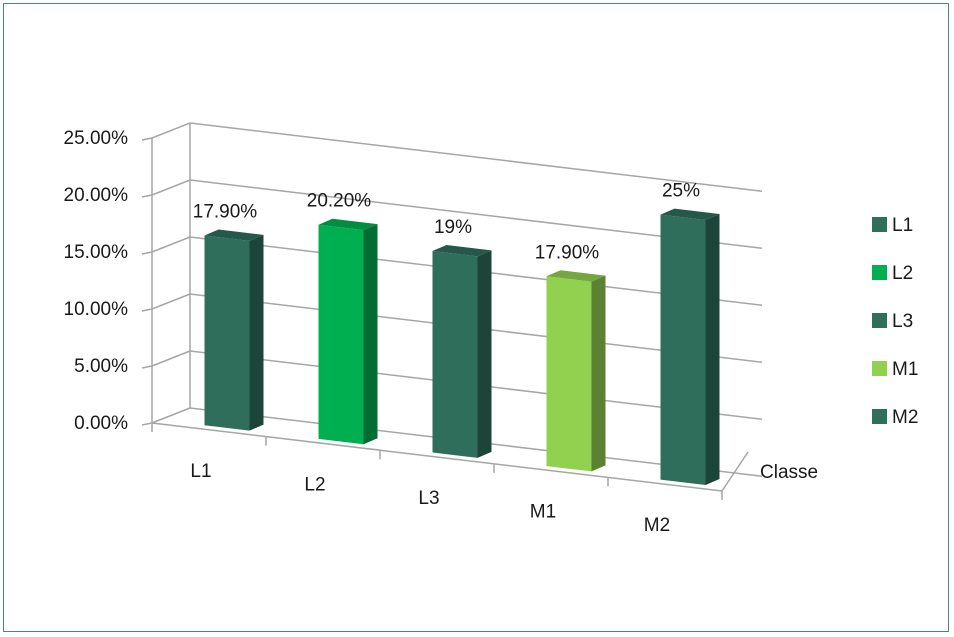 The height and width of the screenshot is (637, 954). Describe the element at coordinates (96, 195) in the screenshot. I see `y-tick-label: 20.00%` at that location.